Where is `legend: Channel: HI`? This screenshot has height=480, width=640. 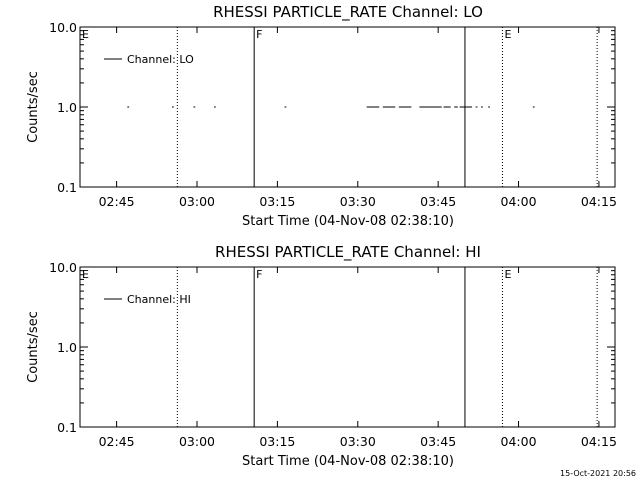 legend: Channel: HI is located at coordinates (147, 299).